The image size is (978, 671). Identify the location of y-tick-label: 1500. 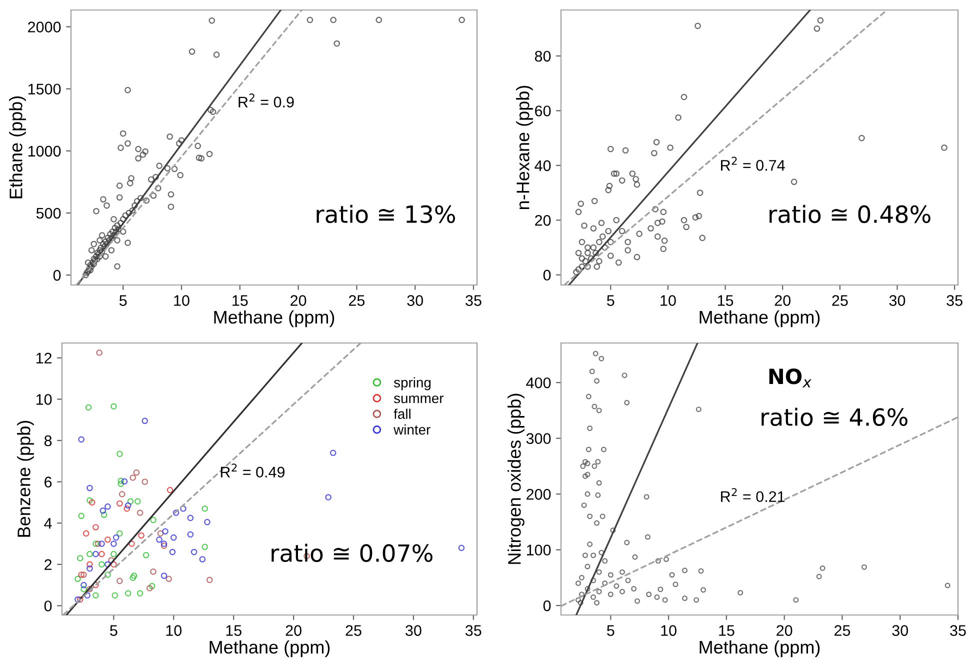
(44, 89).